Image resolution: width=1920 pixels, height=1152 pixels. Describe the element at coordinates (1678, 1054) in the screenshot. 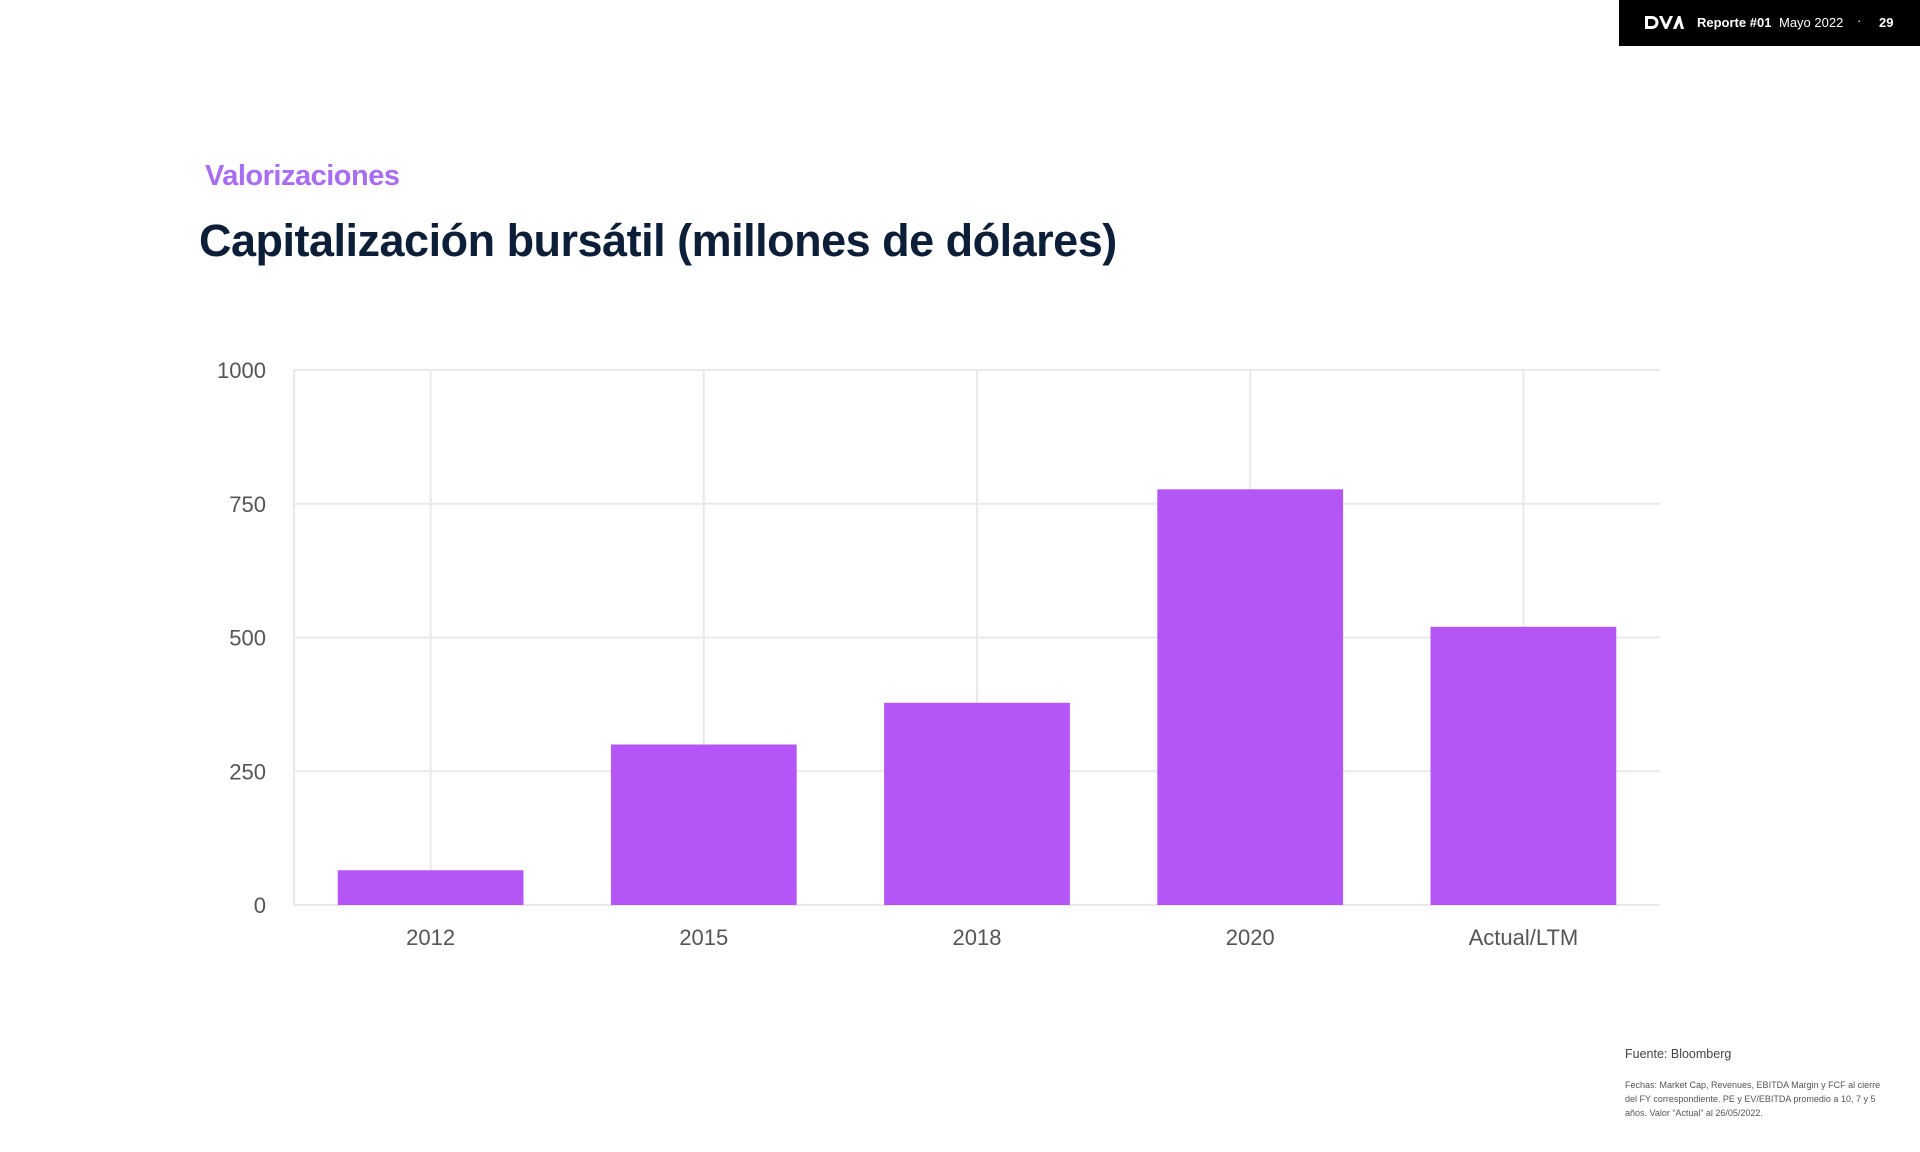

I see `source-note: Fuente: Bloomberg` at that location.